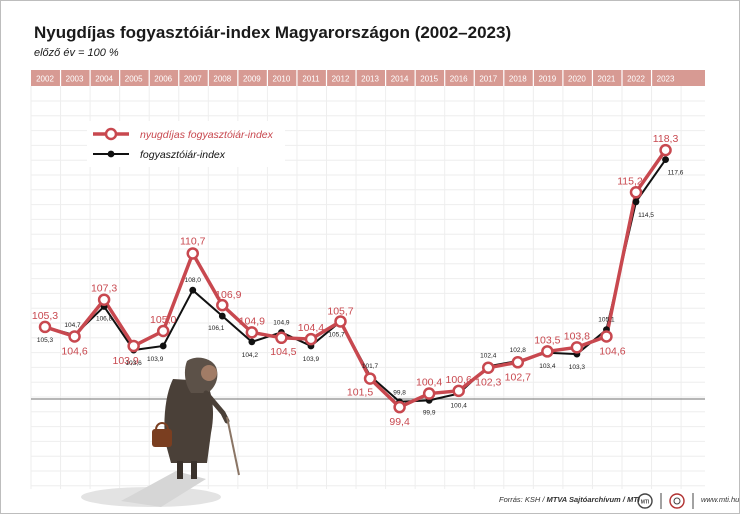 The height and width of the screenshot is (515, 740). Describe the element at coordinates (645, 503) in the screenshot. I see `svg-text: MTI` at that location.